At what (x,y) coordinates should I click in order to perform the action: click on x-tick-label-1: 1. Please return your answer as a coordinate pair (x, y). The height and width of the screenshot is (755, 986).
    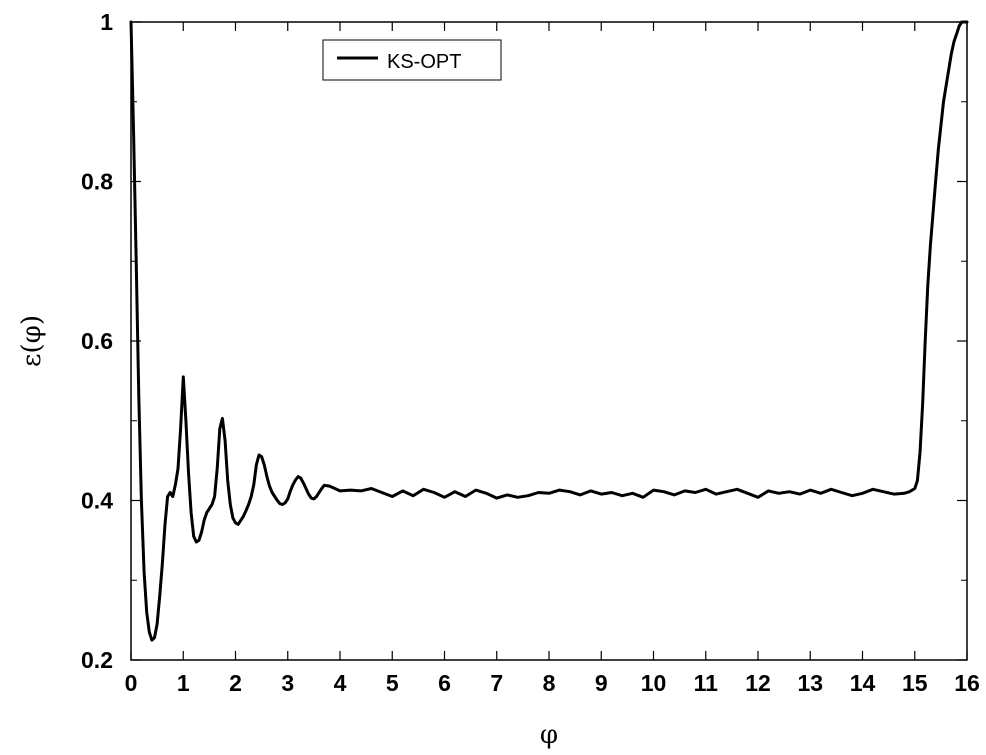
    Looking at the image, I should click on (183, 683).